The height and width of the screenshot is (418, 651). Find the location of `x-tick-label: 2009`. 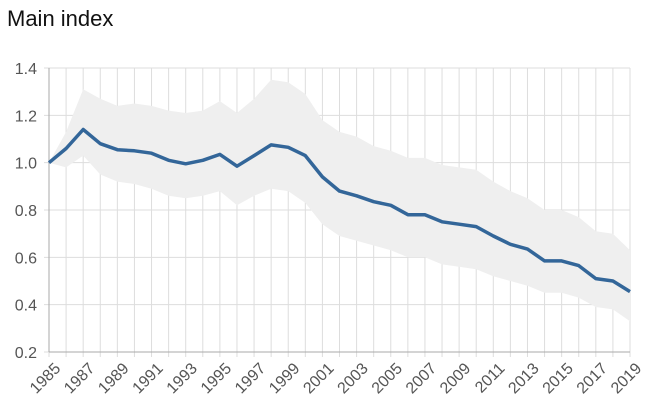

x-tick-label: 2009 is located at coordinates (455, 378).